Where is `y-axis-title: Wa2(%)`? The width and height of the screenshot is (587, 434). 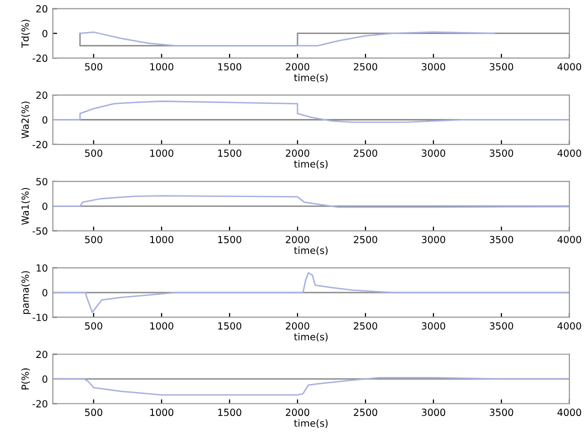
y-axis-title: Wa2(%) is located at coordinates (25, 120).